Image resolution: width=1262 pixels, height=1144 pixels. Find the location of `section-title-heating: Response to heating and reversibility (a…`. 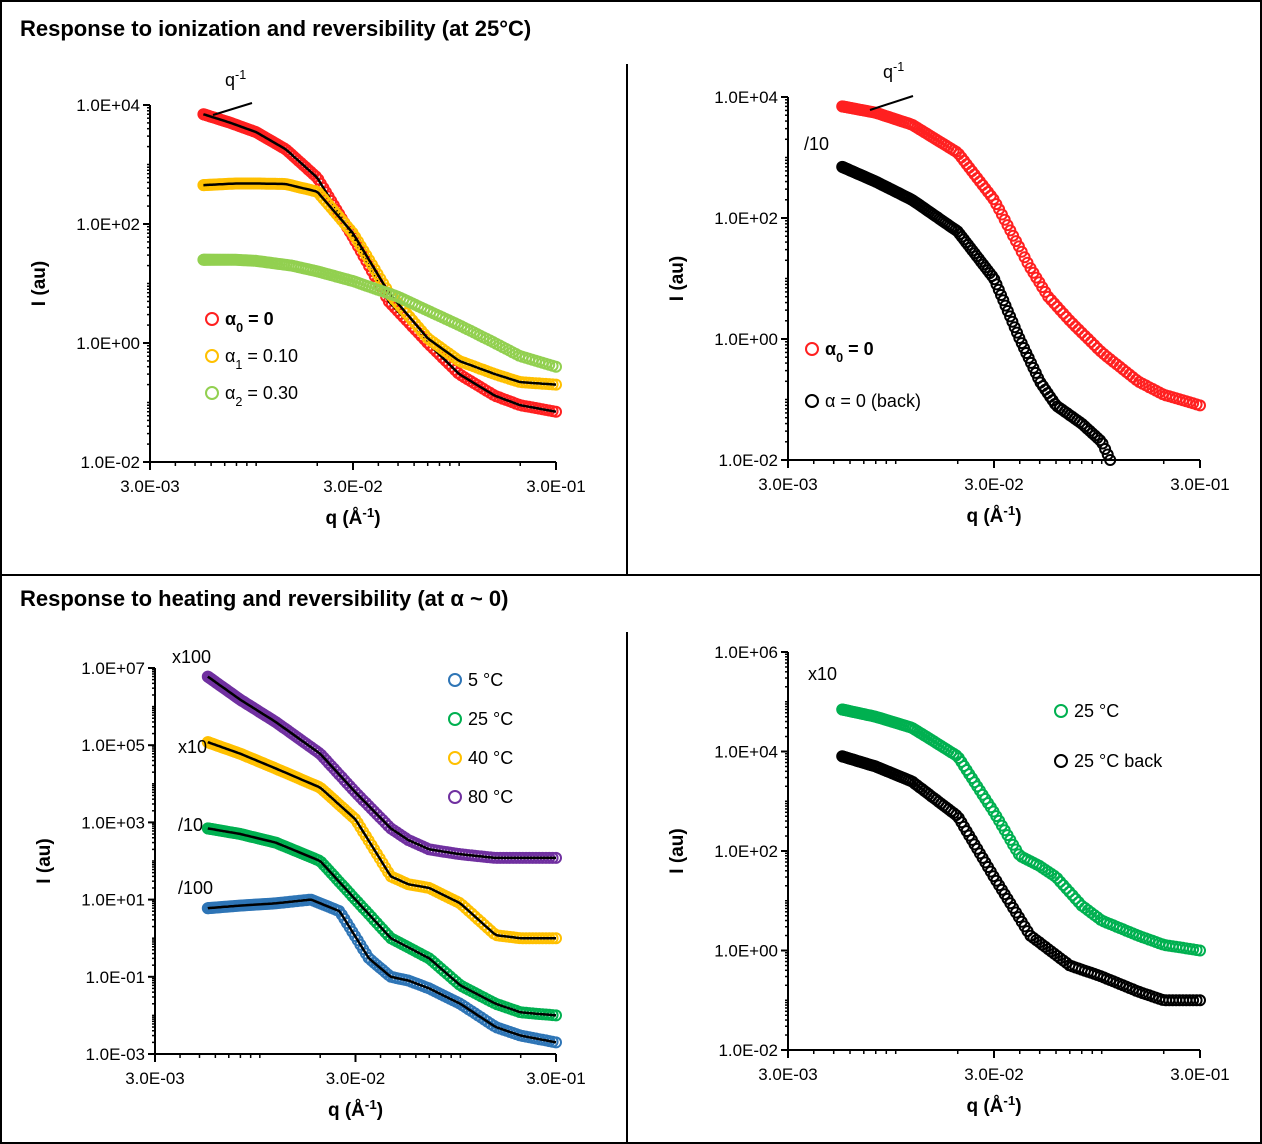

section-title-heating: Response to heating and reversibility (a… is located at coordinates (264, 598).